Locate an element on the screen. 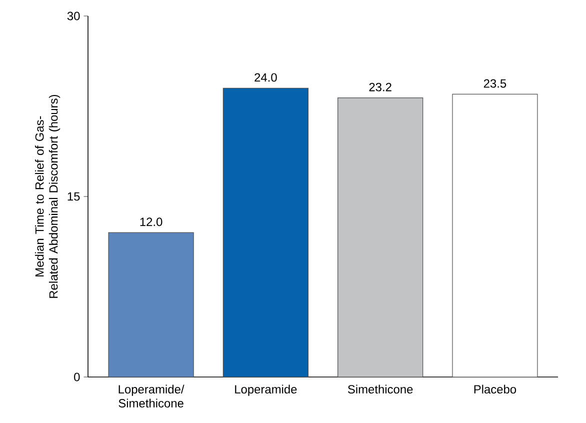 The height and width of the screenshot is (423, 586). data-label: 12.0 is located at coordinates (151, 222).